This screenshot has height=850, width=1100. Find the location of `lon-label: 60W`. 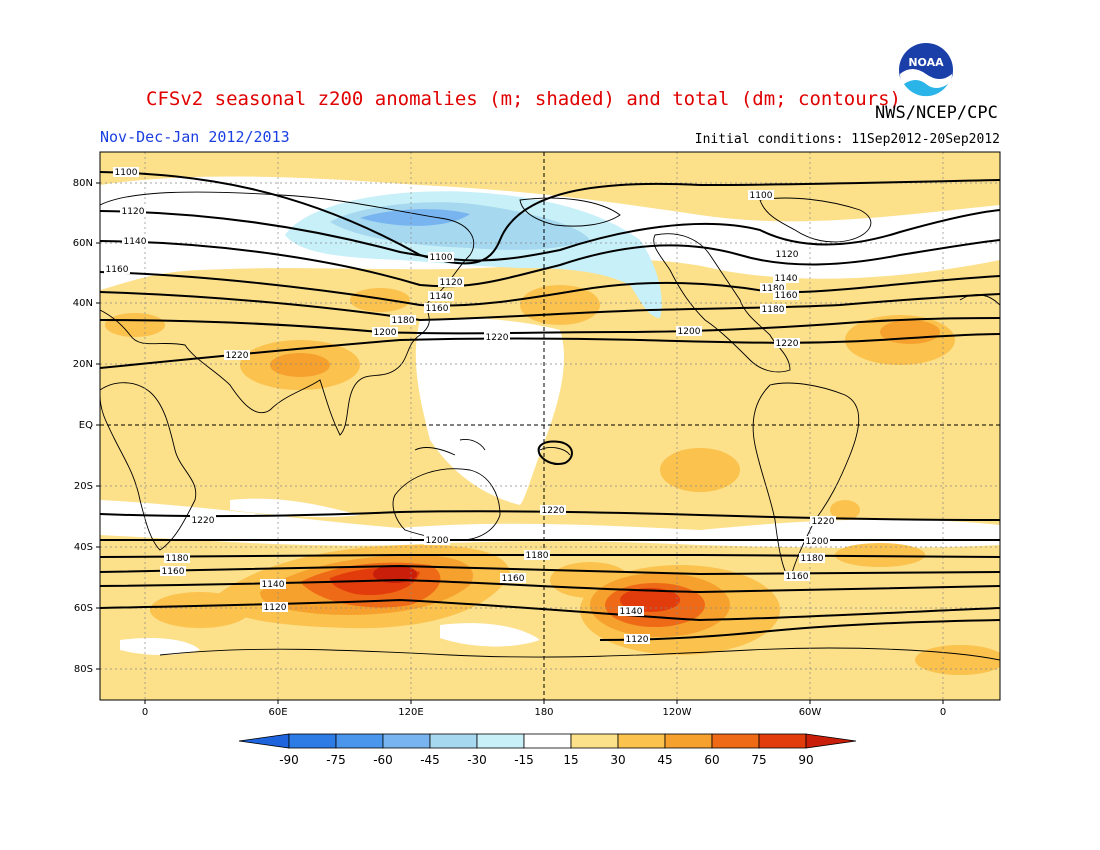

lon-label: 60W is located at coordinates (810, 712).